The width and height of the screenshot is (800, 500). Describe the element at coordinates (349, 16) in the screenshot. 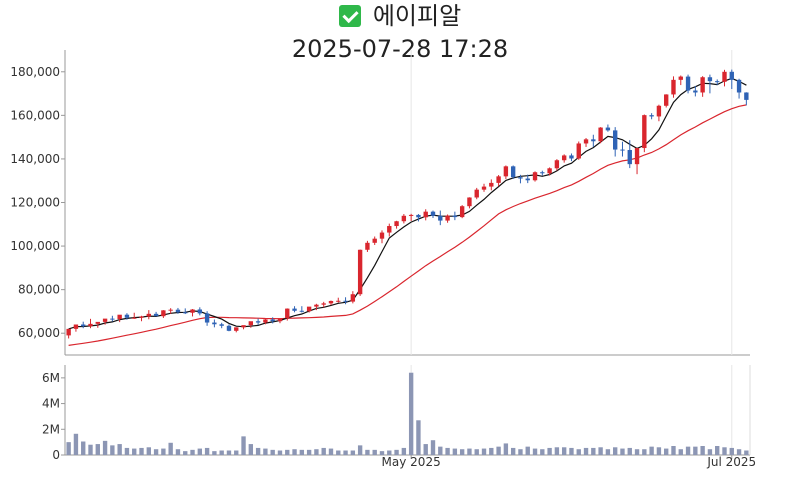

I see `check-mark-icon` at that location.